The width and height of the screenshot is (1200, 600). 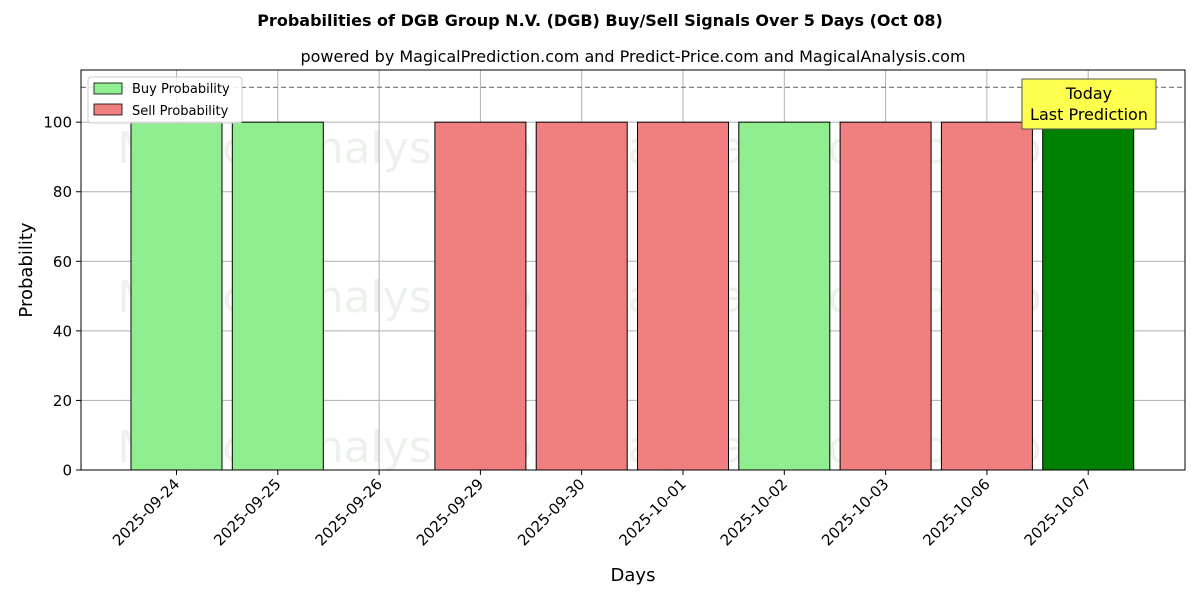 I want to click on legend-swatch-sell, so click(x=108, y=109).